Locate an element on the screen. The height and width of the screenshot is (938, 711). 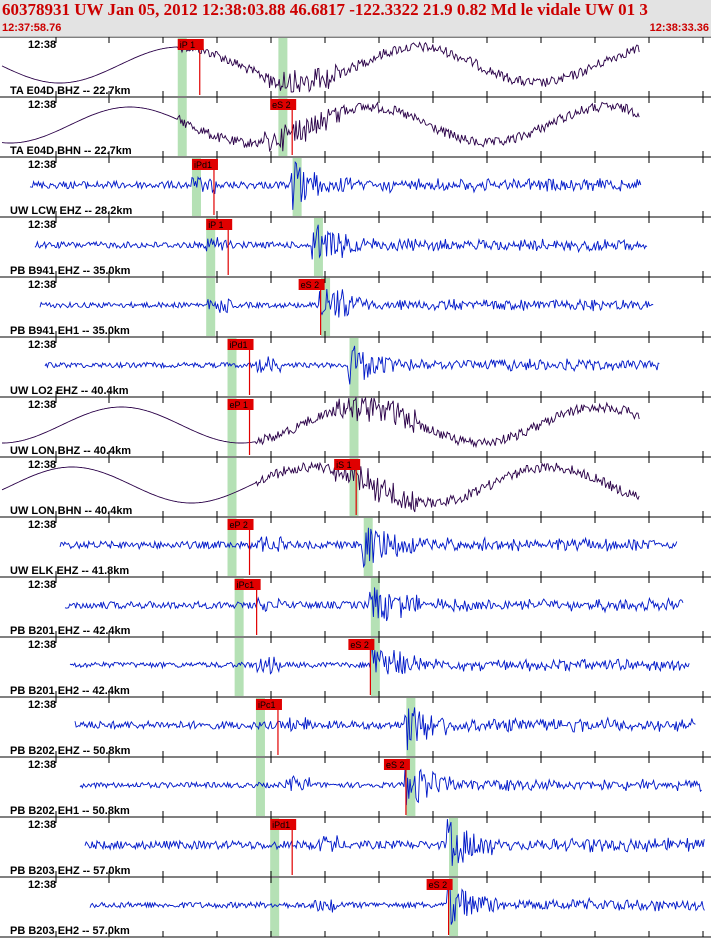
channel-label: TA E04D BHZ -- 22.7km is located at coordinates (70, 91).